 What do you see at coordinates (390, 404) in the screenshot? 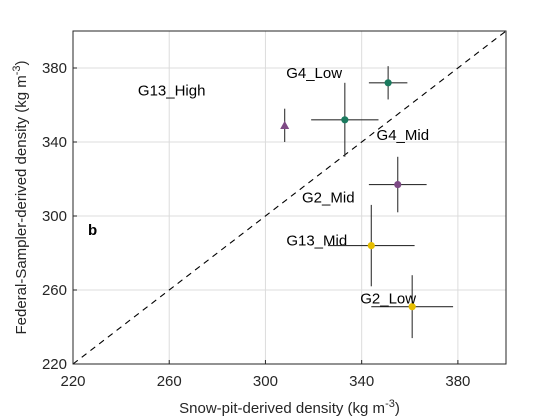
I see `x-axis-label-superscript: -3` at bounding box center [390, 404].